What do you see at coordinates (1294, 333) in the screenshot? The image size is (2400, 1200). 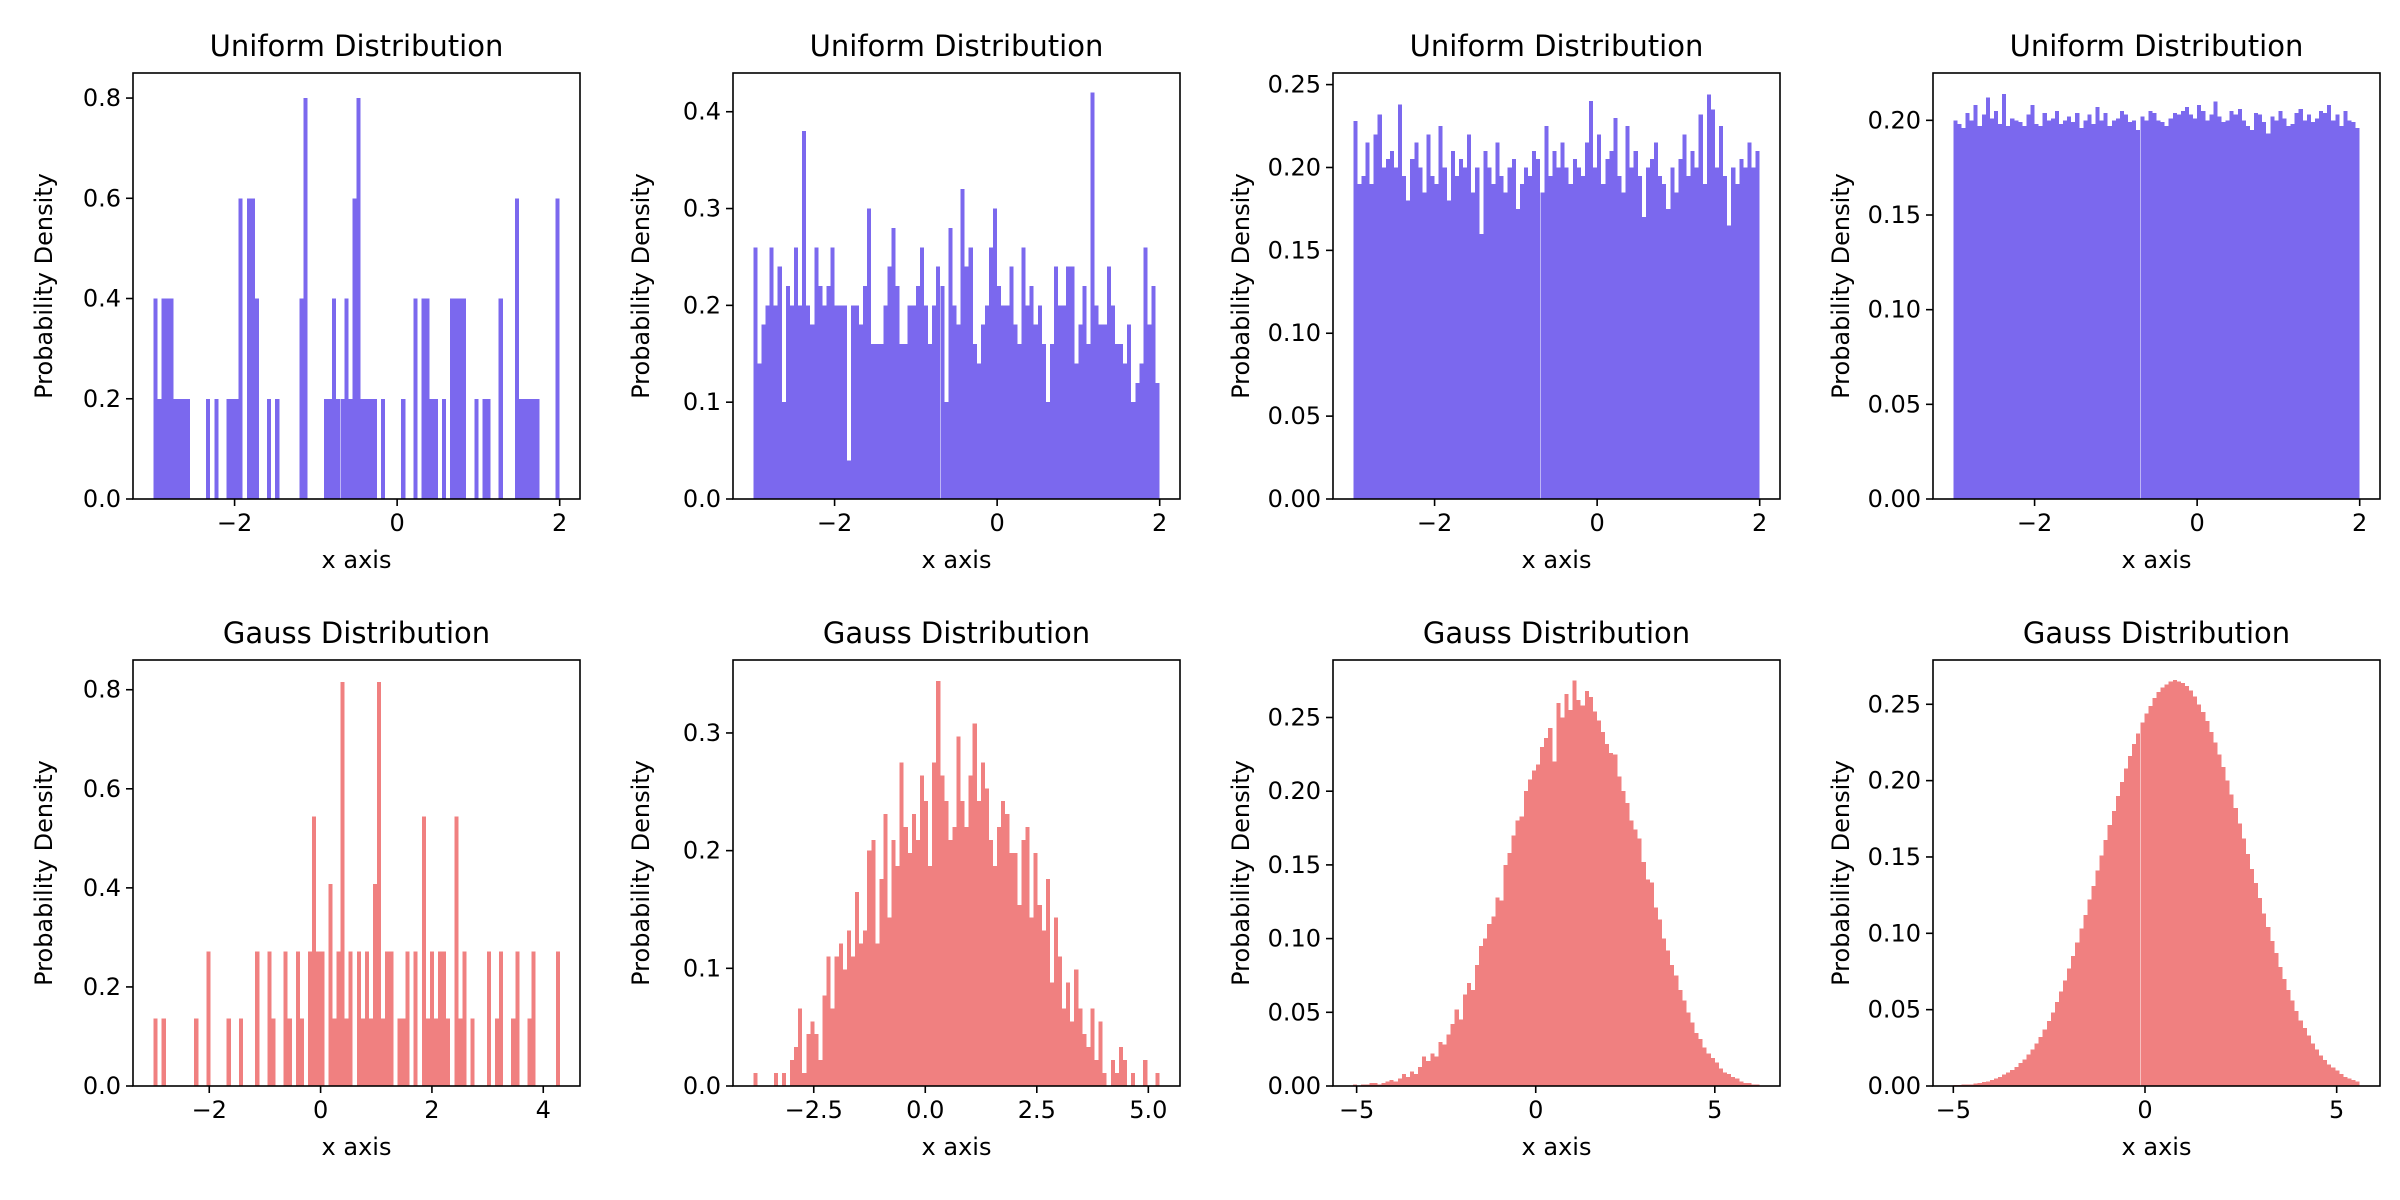 I see `y-tick-label: 0.10` at bounding box center [1294, 333].